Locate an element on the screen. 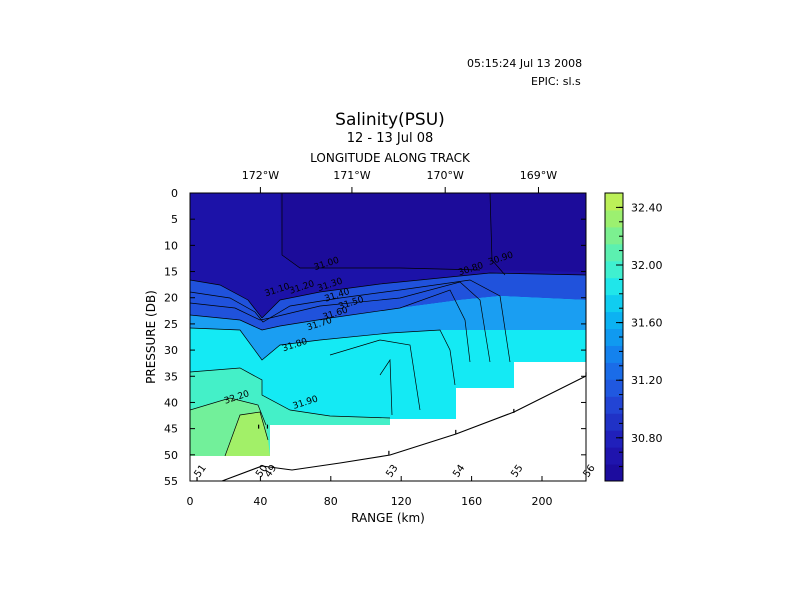 The image size is (792, 612). plot-timestamp: 05:15:24 Jul 13 2008 is located at coordinates (525, 63).